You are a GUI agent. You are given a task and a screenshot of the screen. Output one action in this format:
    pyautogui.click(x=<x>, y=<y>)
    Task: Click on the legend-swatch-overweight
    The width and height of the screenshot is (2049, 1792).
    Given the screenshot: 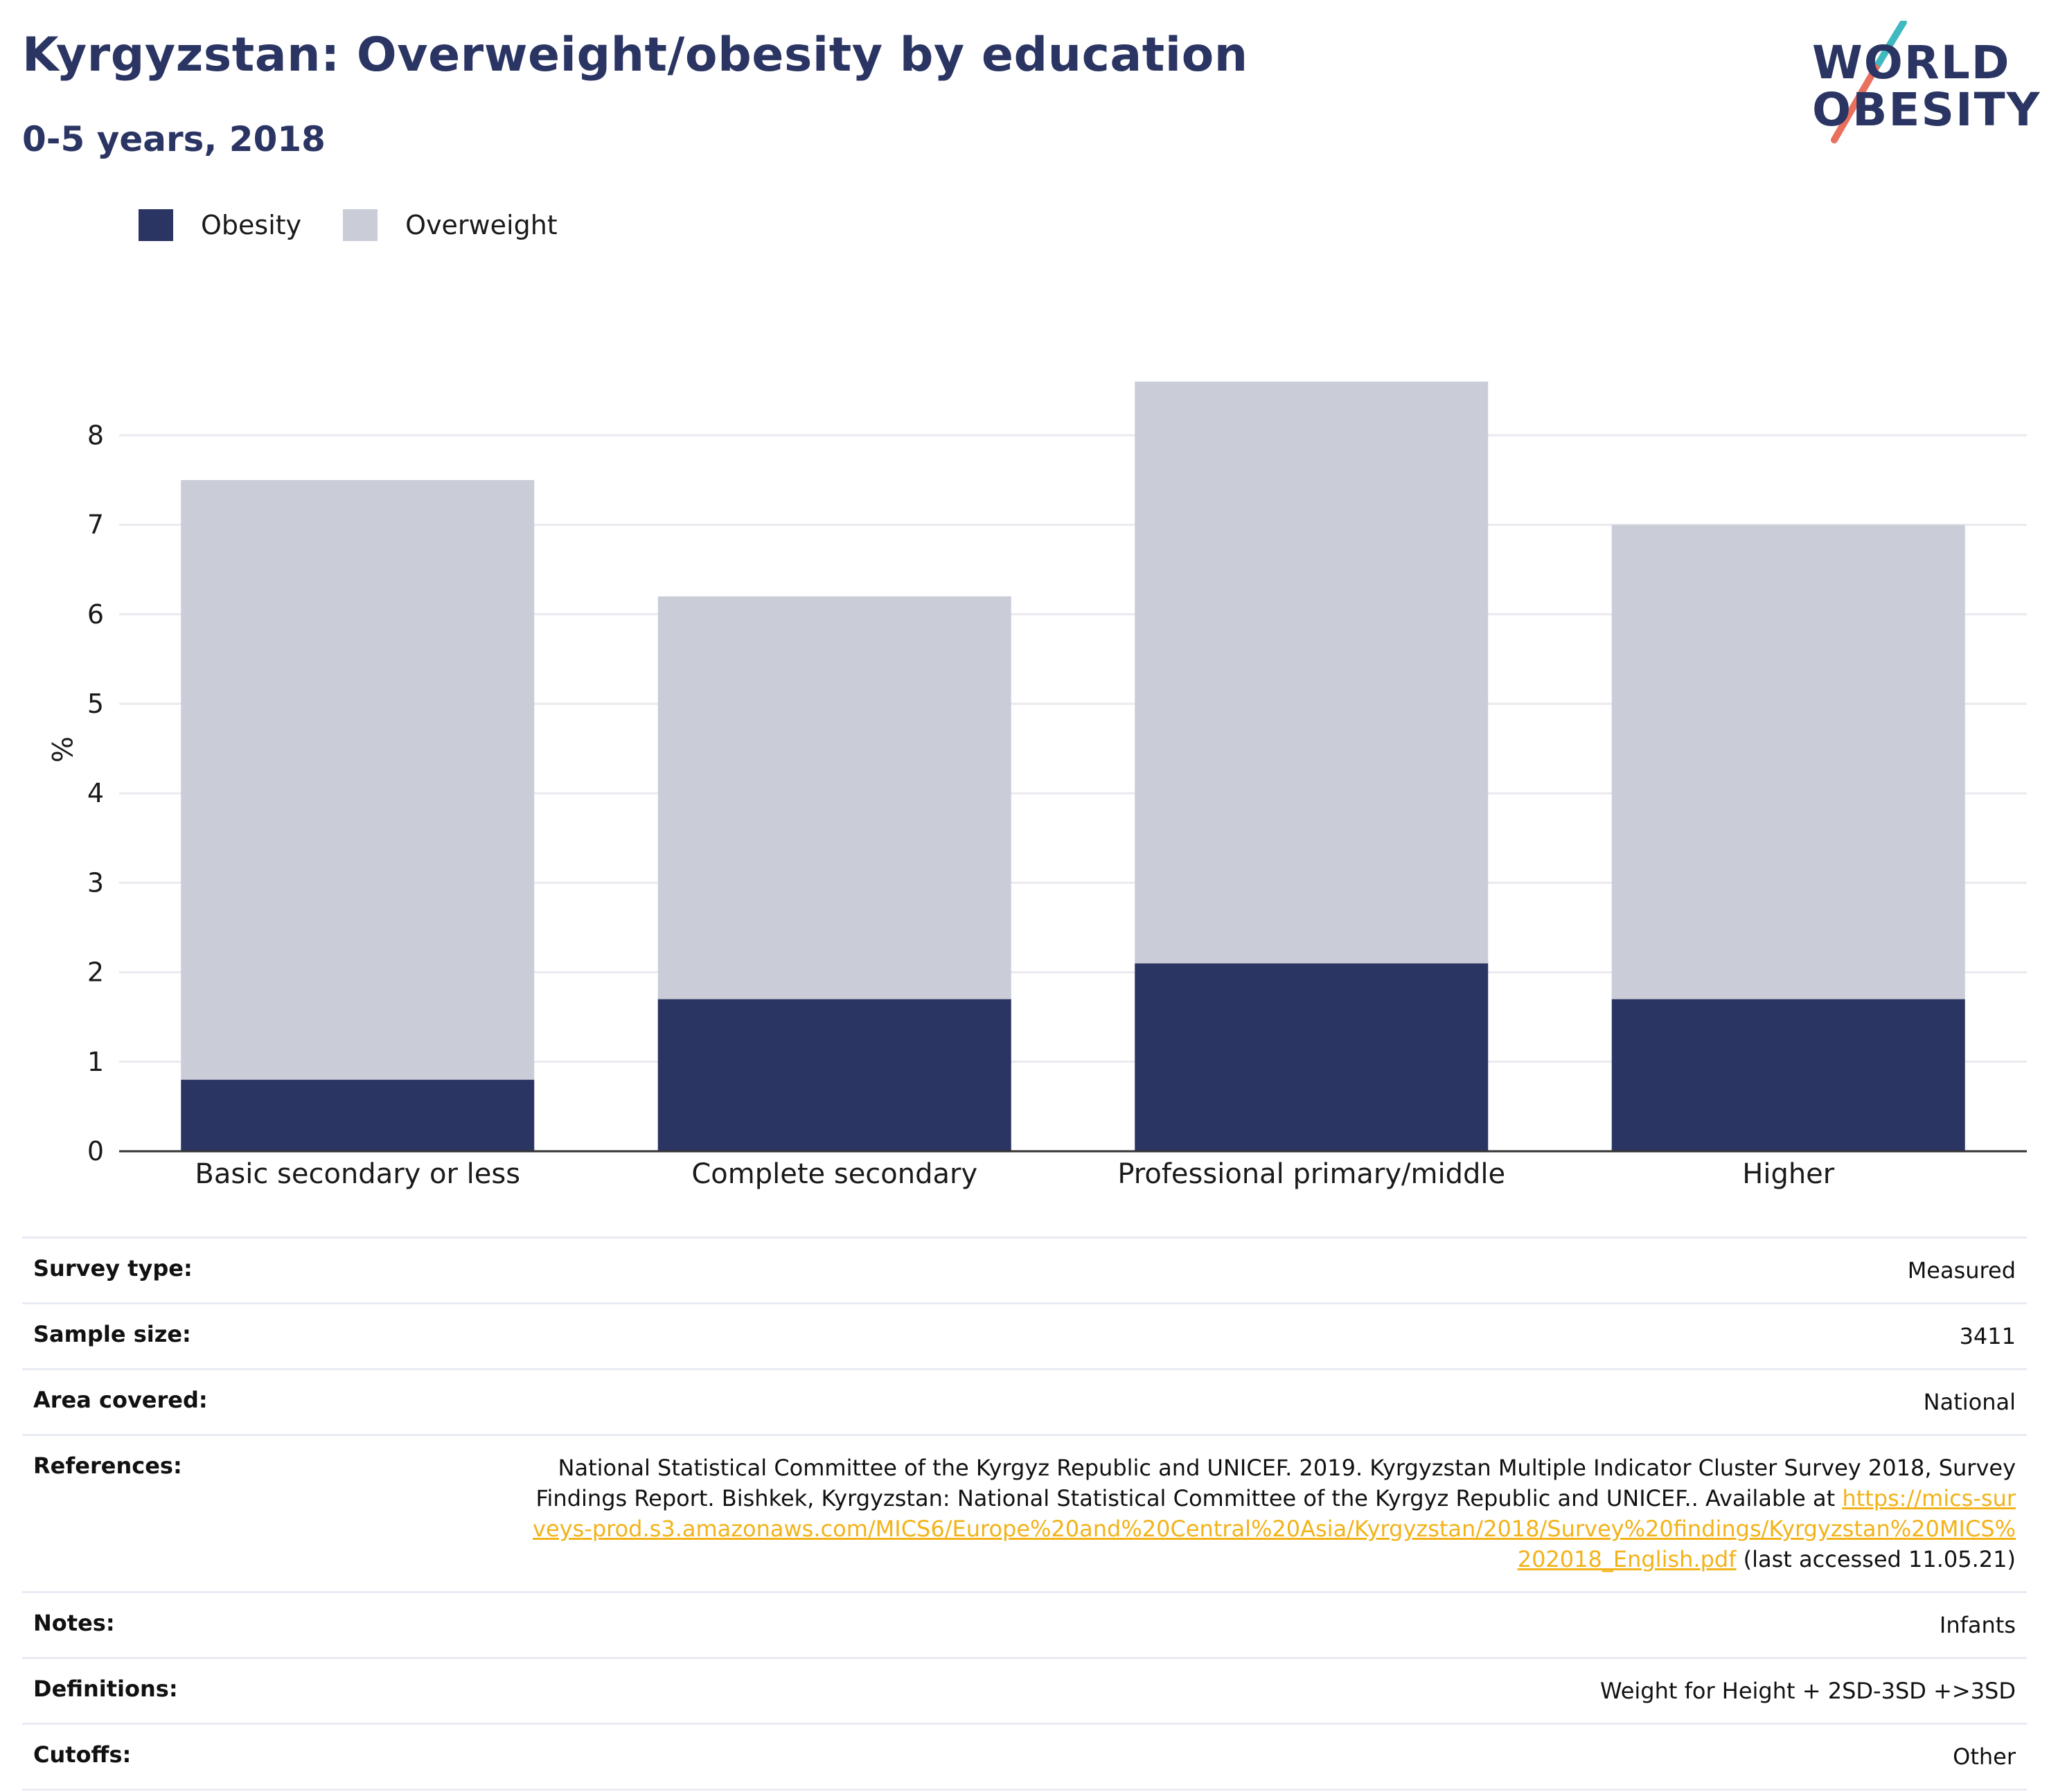 What is the action you would take?
    pyautogui.click(x=361, y=225)
    